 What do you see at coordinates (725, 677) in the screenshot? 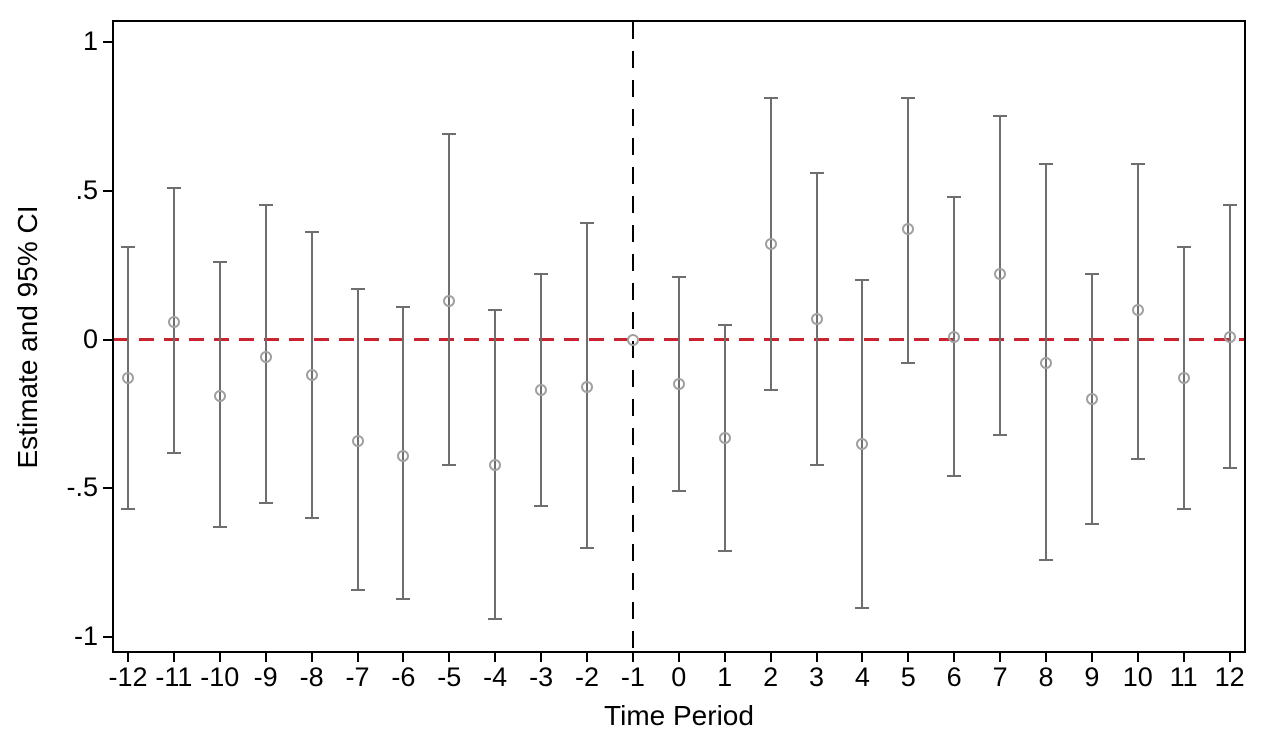
I see `x-tick-label: 1` at bounding box center [725, 677].